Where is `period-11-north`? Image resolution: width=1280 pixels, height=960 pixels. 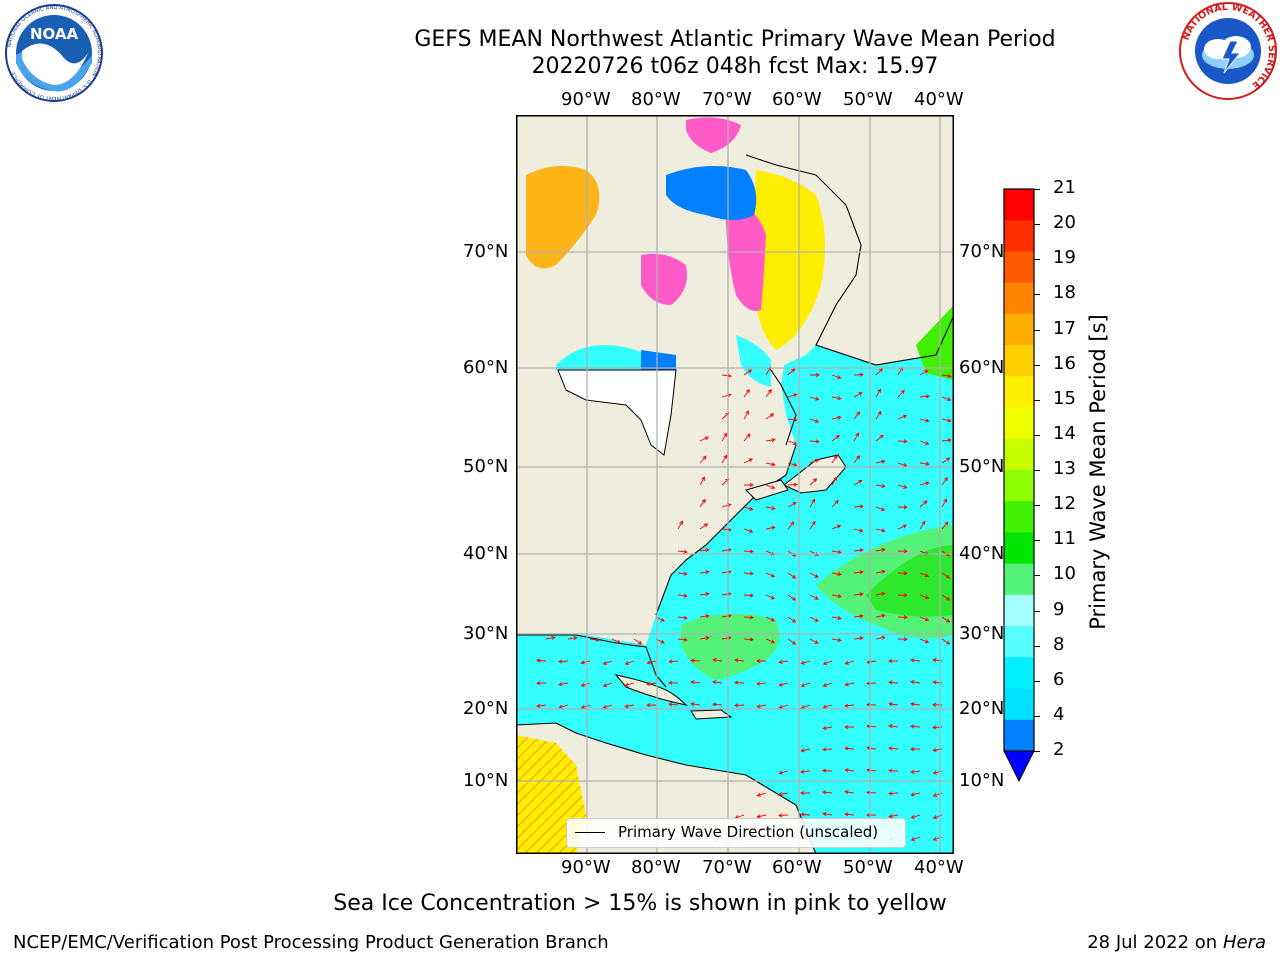
period-11-north is located at coordinates (935, 342).